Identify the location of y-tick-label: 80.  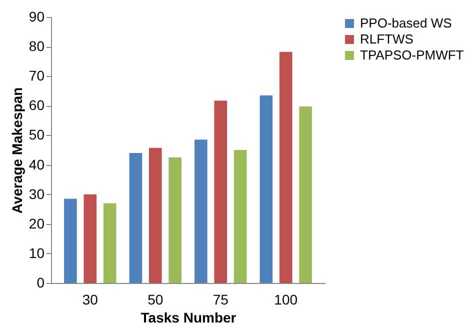
(36, 46).